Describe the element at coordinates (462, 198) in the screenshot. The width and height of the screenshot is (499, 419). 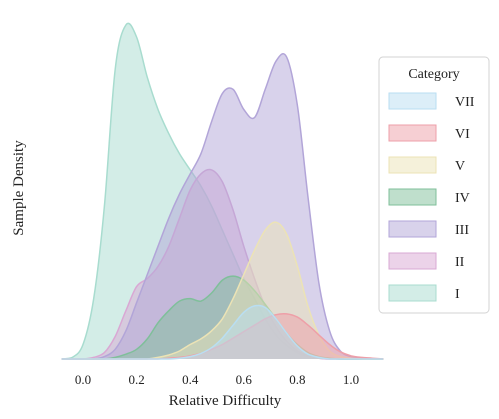
I see `legend-label-iv: IV` at that location.